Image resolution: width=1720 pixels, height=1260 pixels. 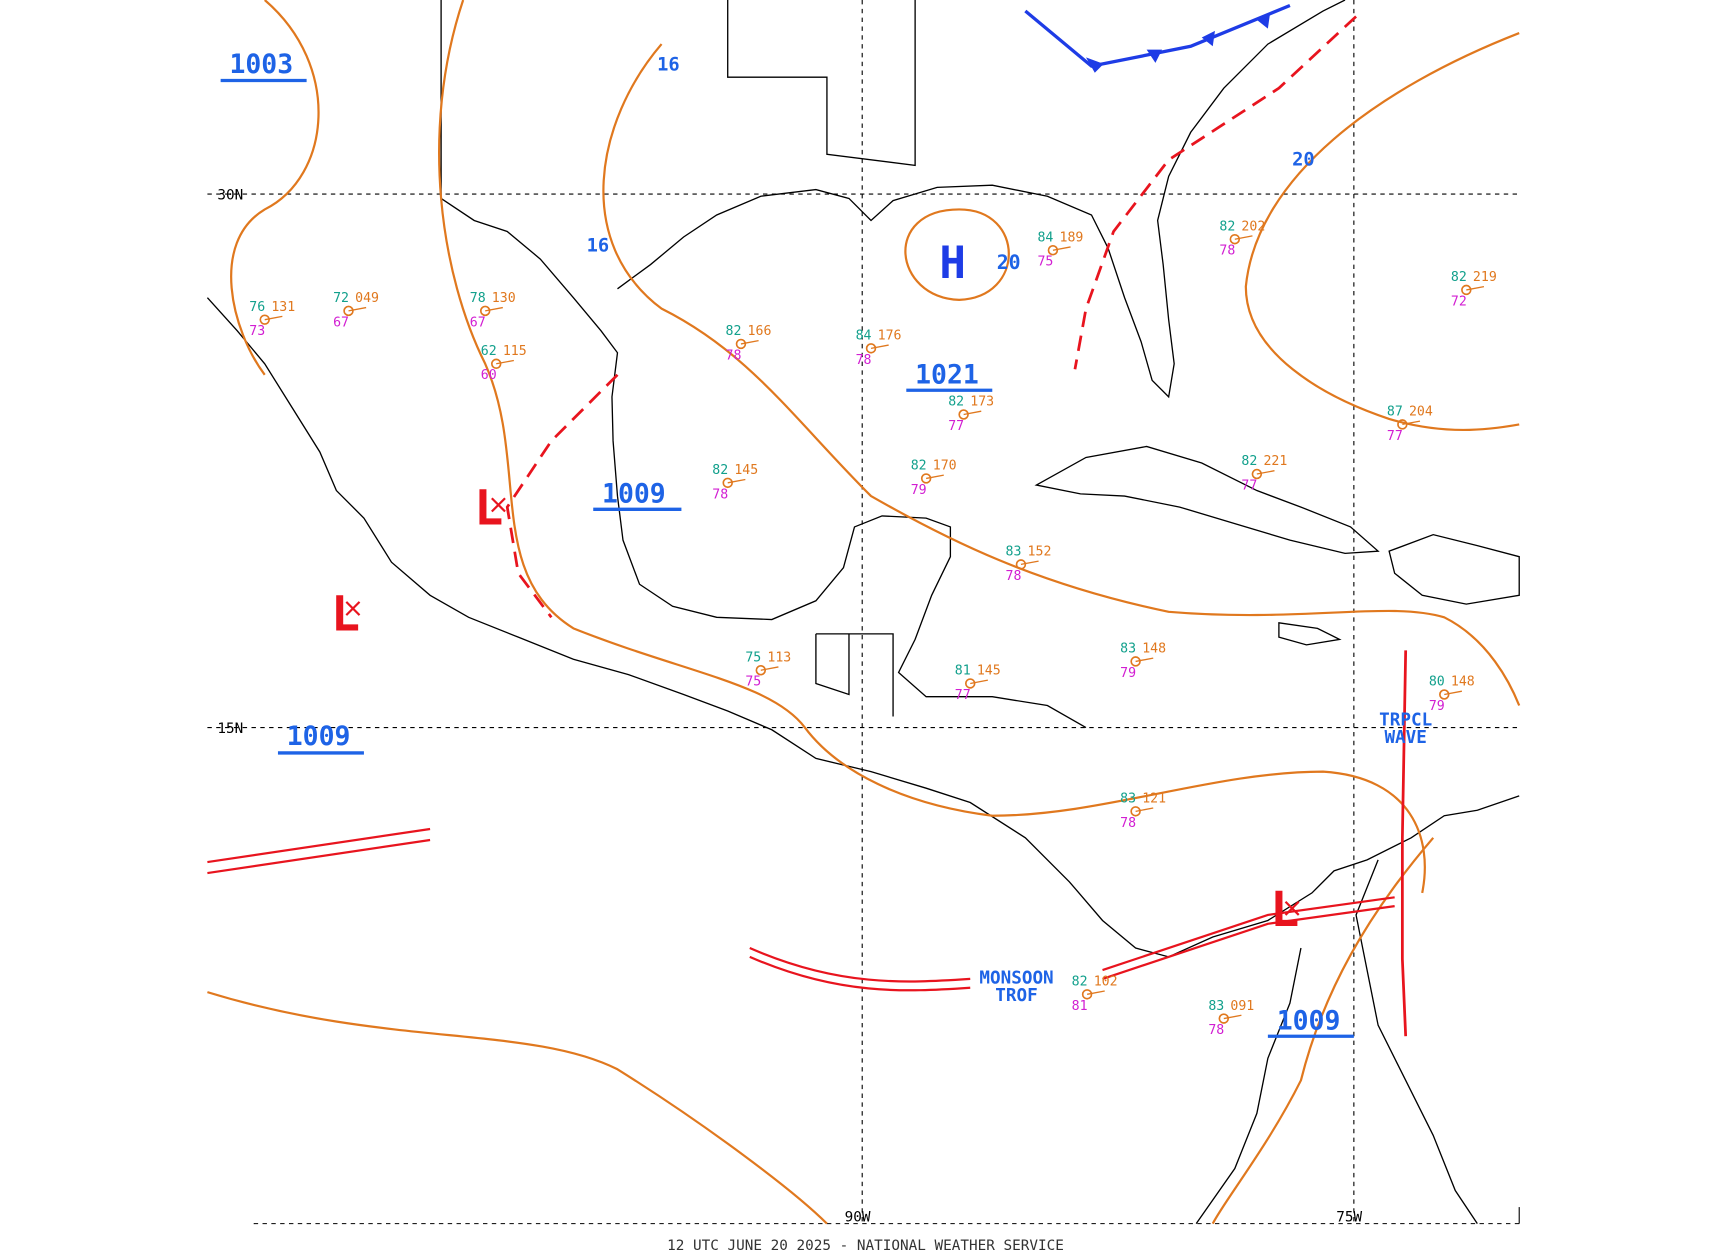 What do you see at coordinates (1040, 552) in the screenshot?
I see `station-pressure: 152` at bounding box center [1040, 552].